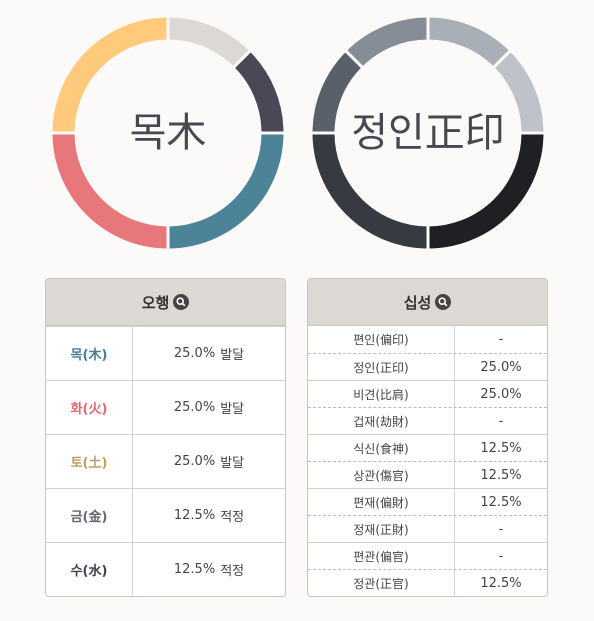 The height and width of the screenshot is (621, 594). Describe the element at coordinates (381, 421) in the screenshot. I see `sipseong-label: 겁재(劫財)` at that location.